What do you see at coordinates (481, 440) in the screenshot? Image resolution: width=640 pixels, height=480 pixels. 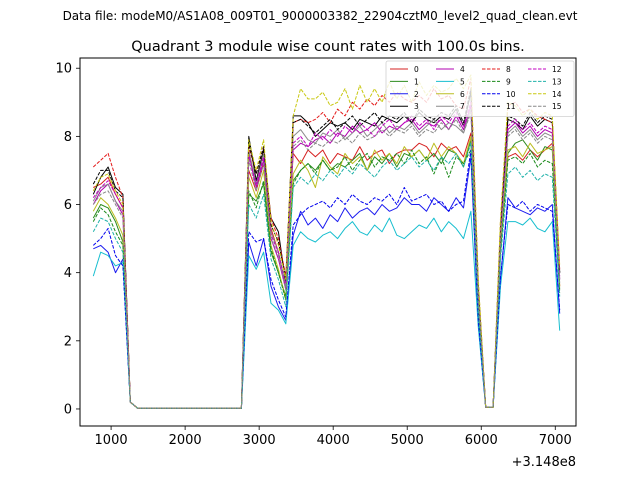 I see `x-tick-label-6000: 6000` at bounding box center [481, 440].